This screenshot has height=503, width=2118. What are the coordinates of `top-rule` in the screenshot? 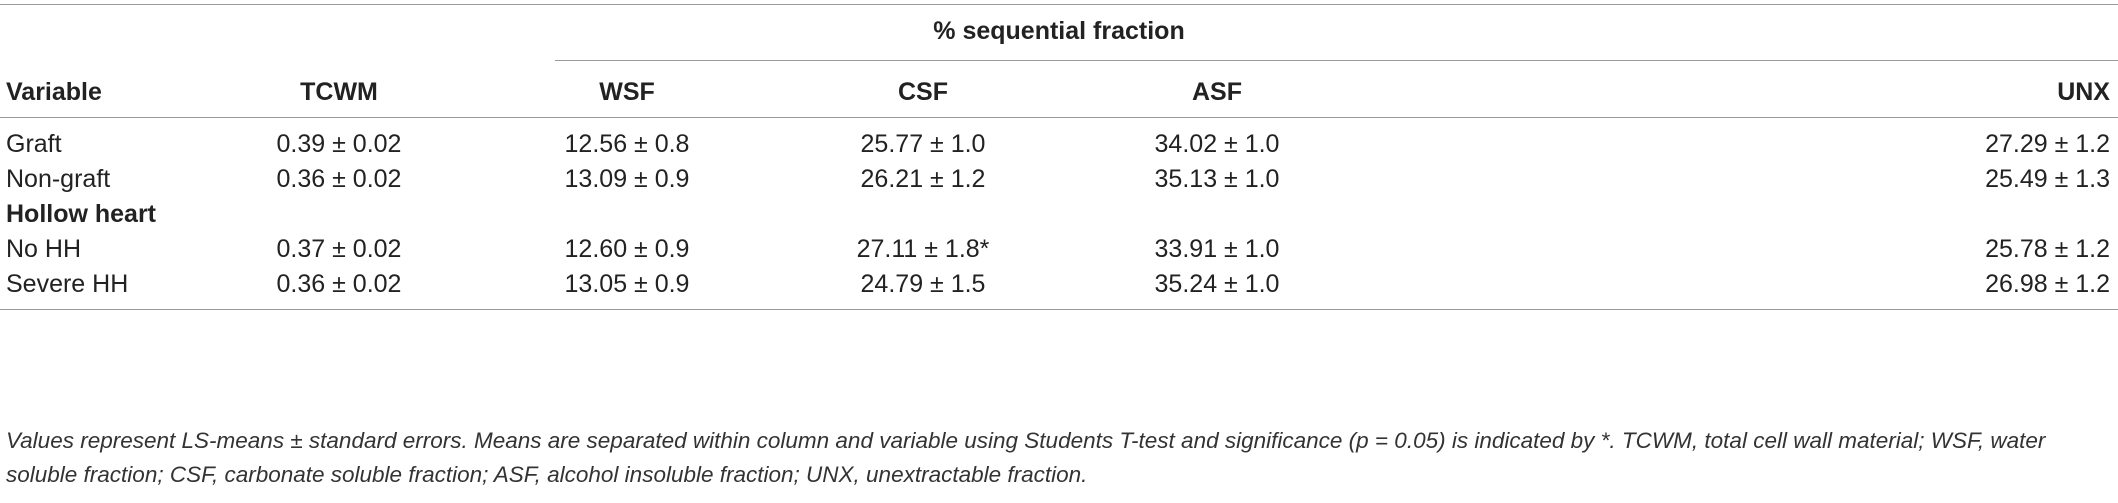 It's located at (1059, 4).